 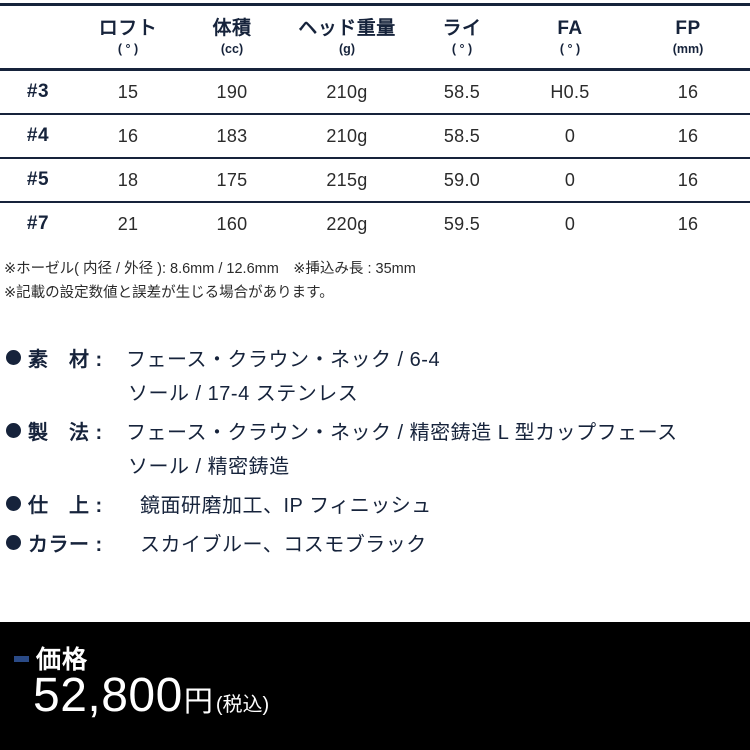 What do you see at coordinates (688, 49) in the screenshot?
I see `column-header-fp-unit: (mm)` at bounding box center [688, 49].